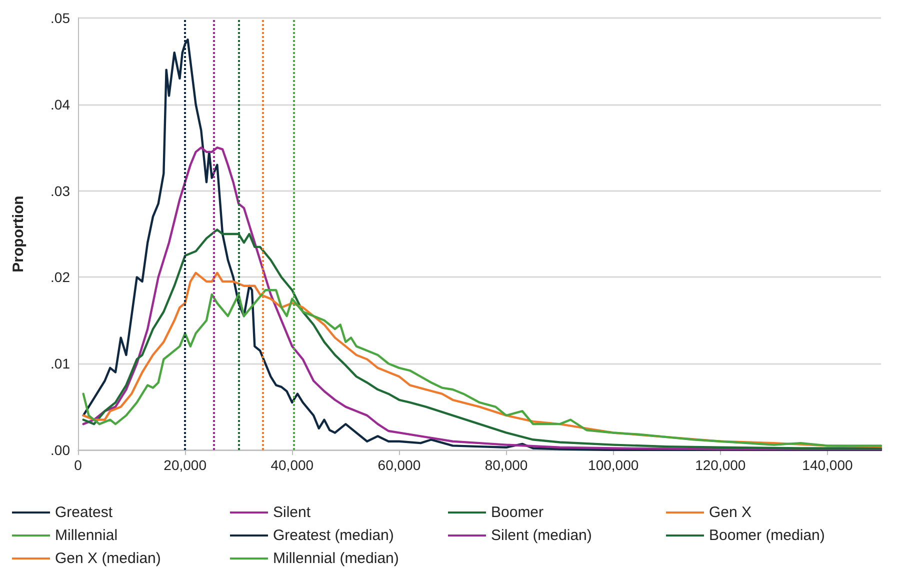 The height and width of the screenshot is (570, 905). Describe the element at coordinates (613, 465) in the screenshot. I see `x-tick-label: 100,000` at that location.